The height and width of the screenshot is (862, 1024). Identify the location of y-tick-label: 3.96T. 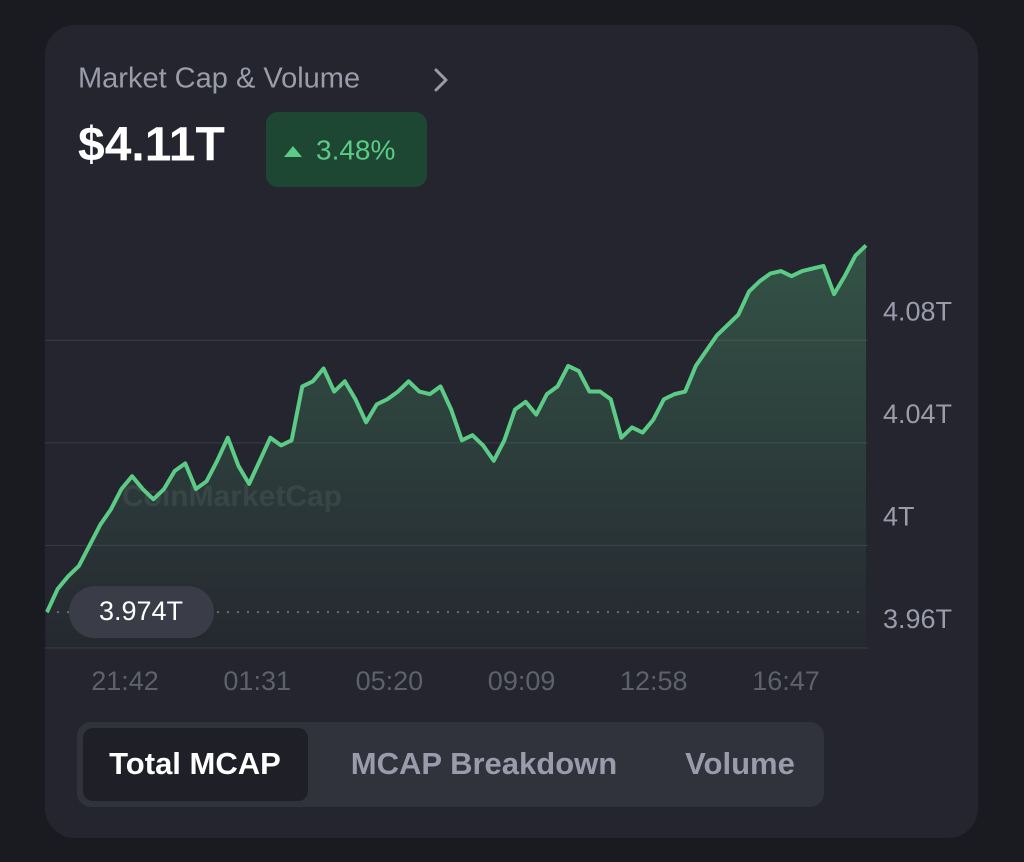
(917, 619).